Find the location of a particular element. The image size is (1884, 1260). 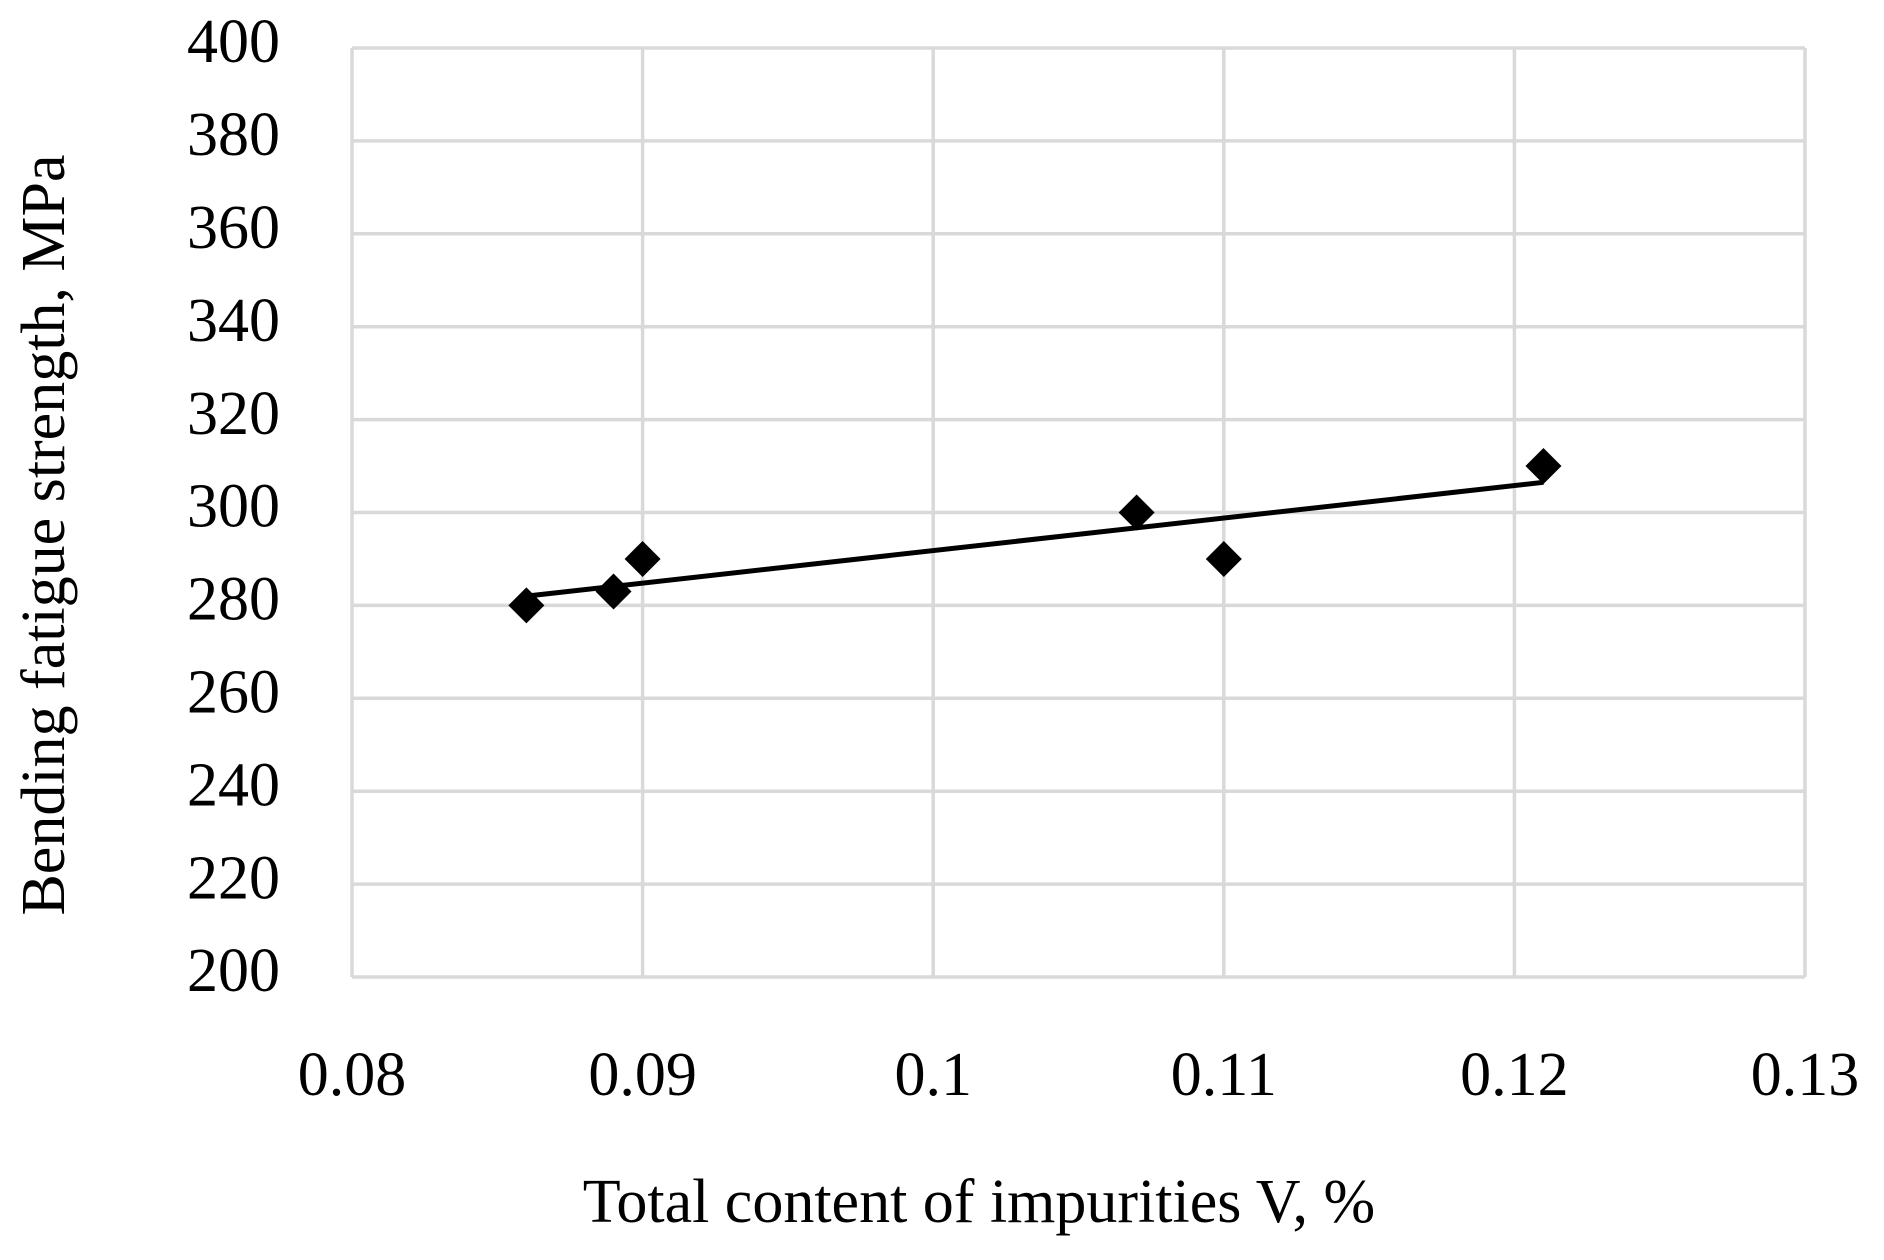

x-tick-label: 0.09 is located at coordinates (642, 1075).